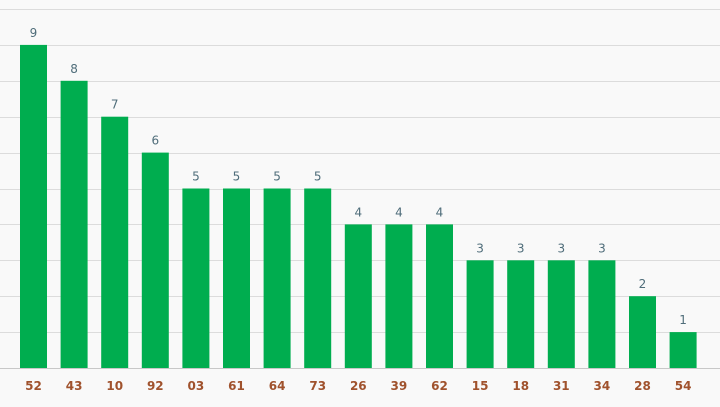 The height and width of the screenshot is (407, 720). Describe the element at coordinates (317, 386) in the screenshot. I see `category-label-73: 73` at that location.